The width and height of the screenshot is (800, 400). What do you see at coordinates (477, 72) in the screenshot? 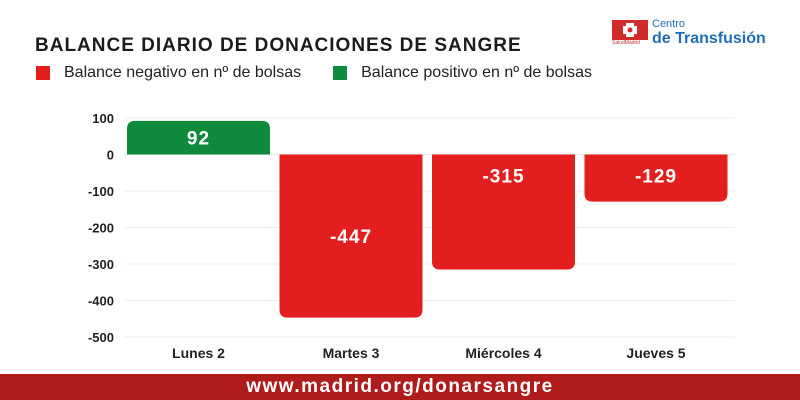
I see `legend-label-positive: Balance positivo en nº de bolsas` at bounding box center [477, 72].